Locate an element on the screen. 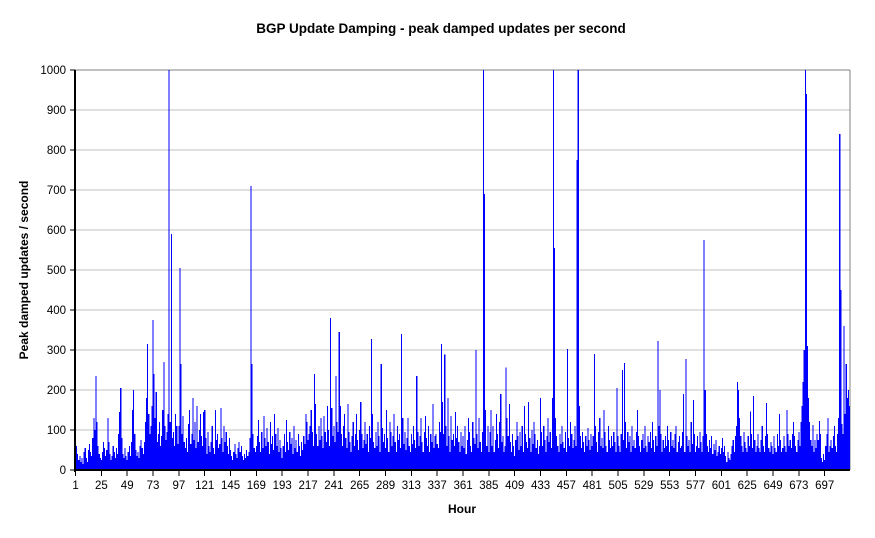 The image size is (875, 538). x-tick-label: 697 is located at coordinates (824, 486).